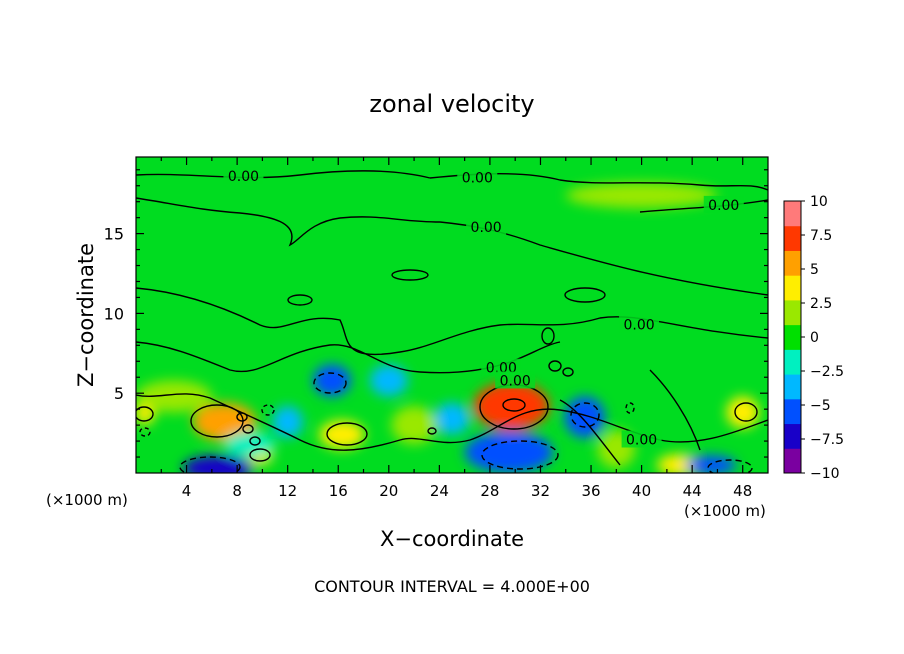  What do you see at coordinates (819, 202) in the screenshot?
I see `colorbar-tick-label: 10` at bounding box center [819, 202].